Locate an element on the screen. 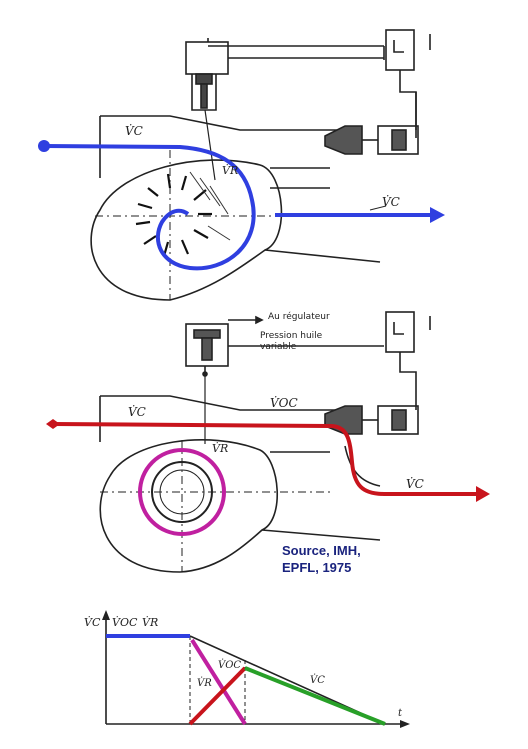 This screenshot has width=528, height=749. top-label-vc-in: V̇C is located at coordinates (134, 130).